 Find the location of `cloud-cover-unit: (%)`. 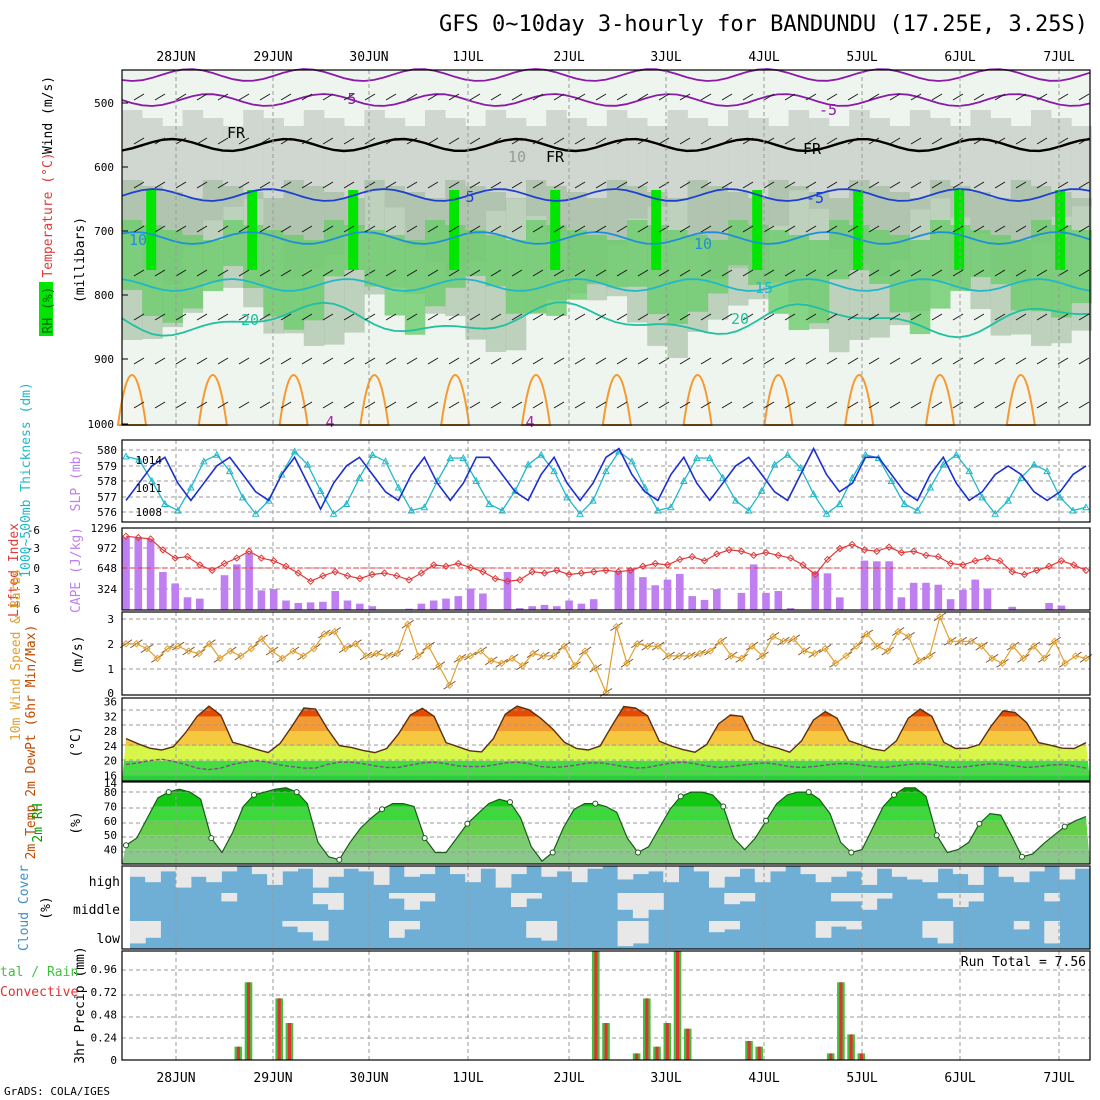

cloud-cover-unit: (%) is located at coordinates (46, 907).